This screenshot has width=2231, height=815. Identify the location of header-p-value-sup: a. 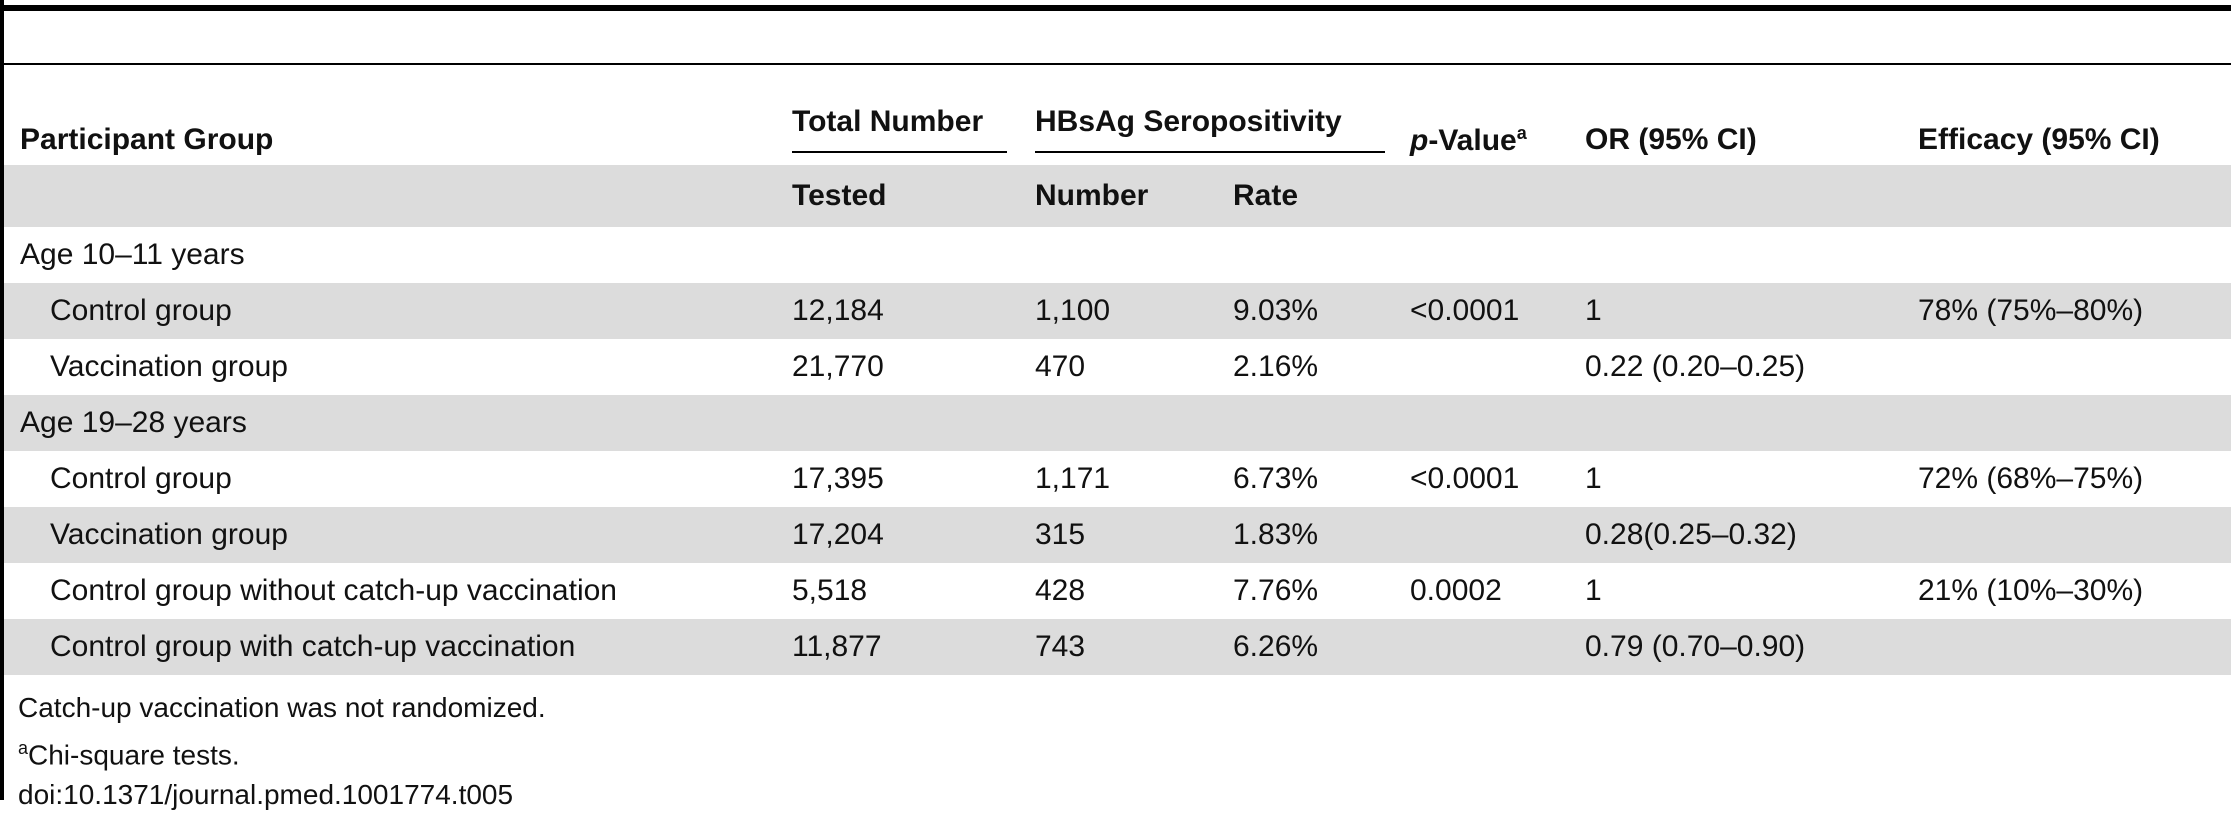
(1521, 132).